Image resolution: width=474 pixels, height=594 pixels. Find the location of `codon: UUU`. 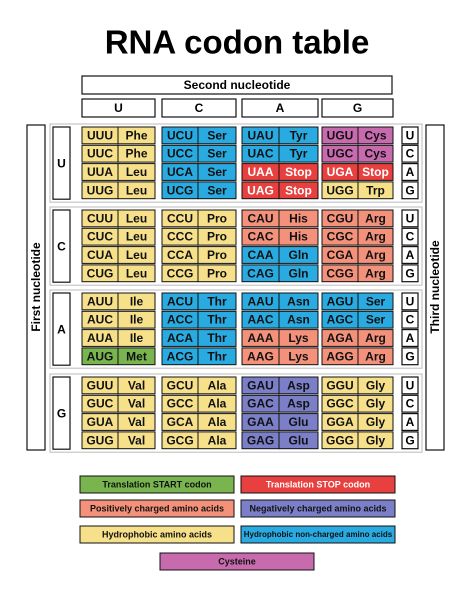

codon: UUU is located at coordinates (100, 135).